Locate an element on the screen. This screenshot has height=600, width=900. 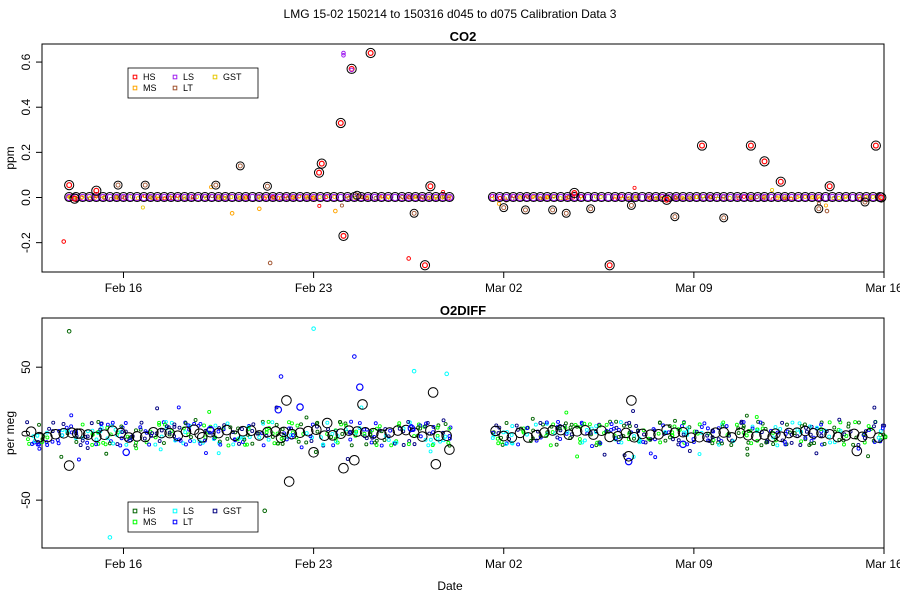
legend-label: MS is located at coordinates (150, 522).